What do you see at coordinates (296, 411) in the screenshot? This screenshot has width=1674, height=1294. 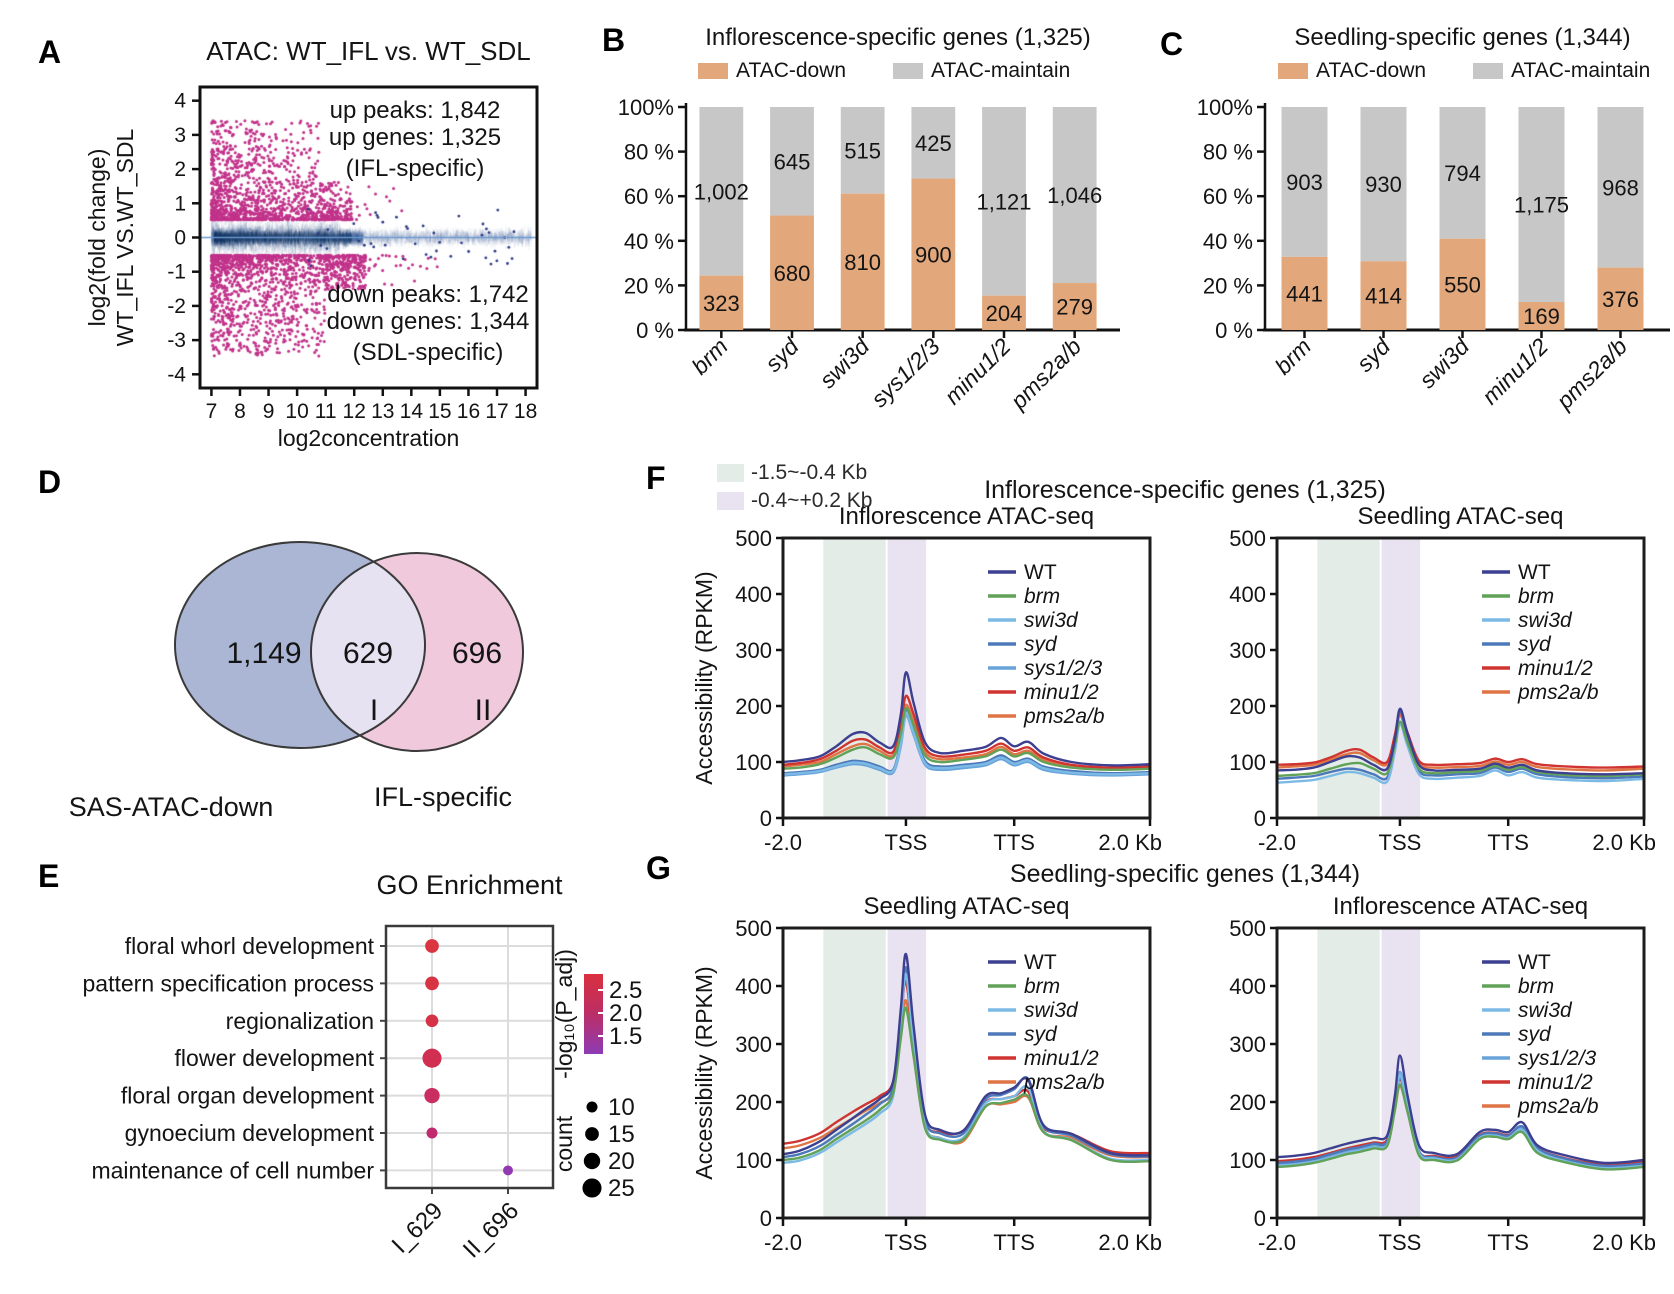 I see `svg-text: 10` at bounding box center [296, 411].